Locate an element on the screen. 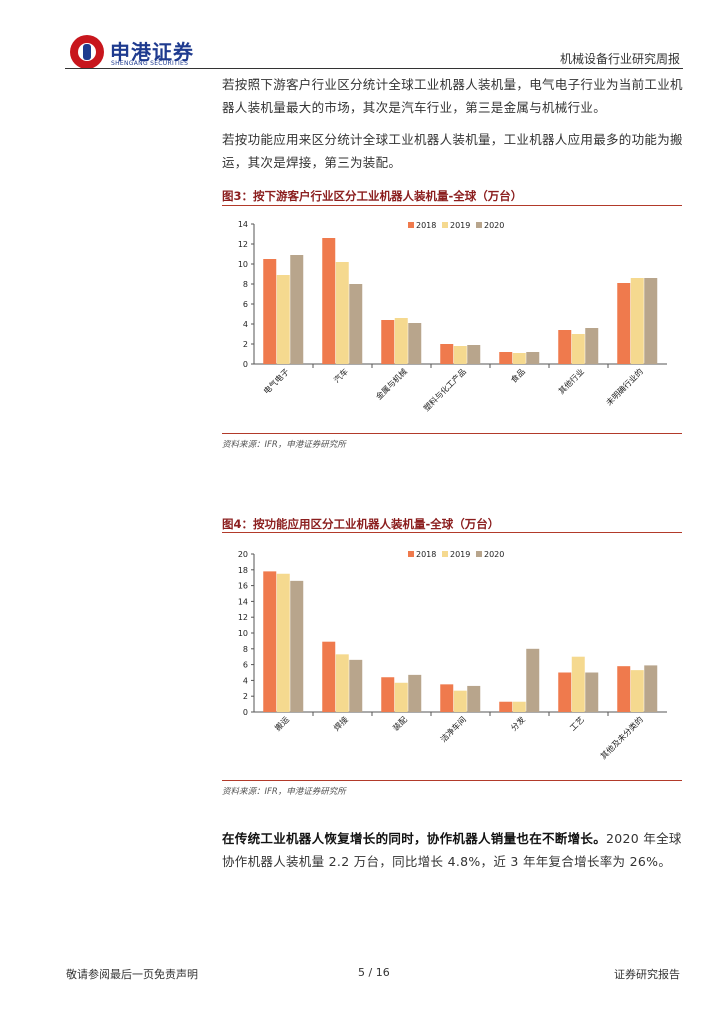 Image resolution: width=724 pixels, height=1024 pixels. fig3-category-label: 金属与机械 is located at coordinates (391, 383).